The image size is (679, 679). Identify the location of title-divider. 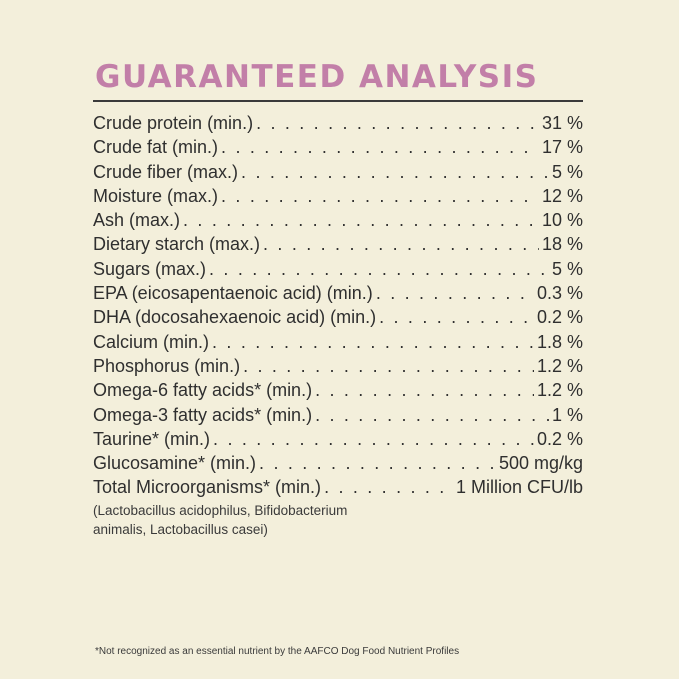
(338, 101).